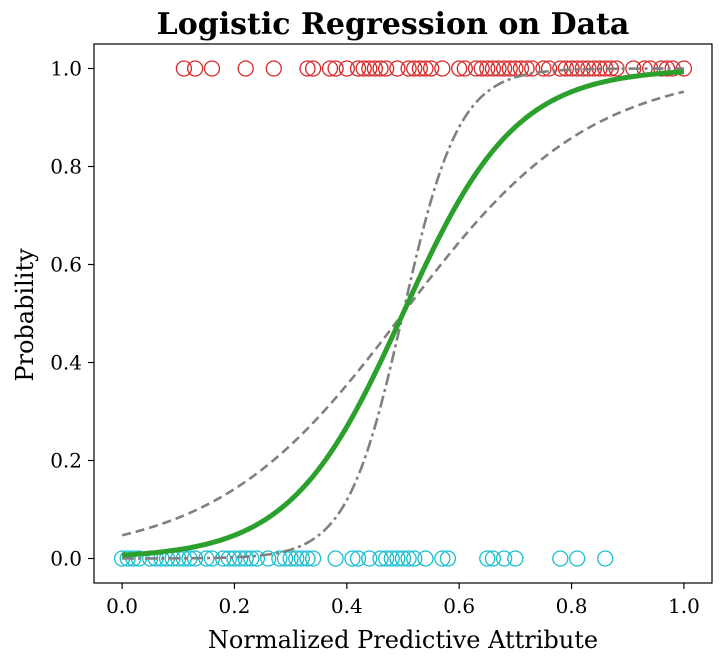  What do you see at coordinates (347, 606) in the screenshot?
I see `x-tick-label: 0.4` at bounding box center [347, 606].